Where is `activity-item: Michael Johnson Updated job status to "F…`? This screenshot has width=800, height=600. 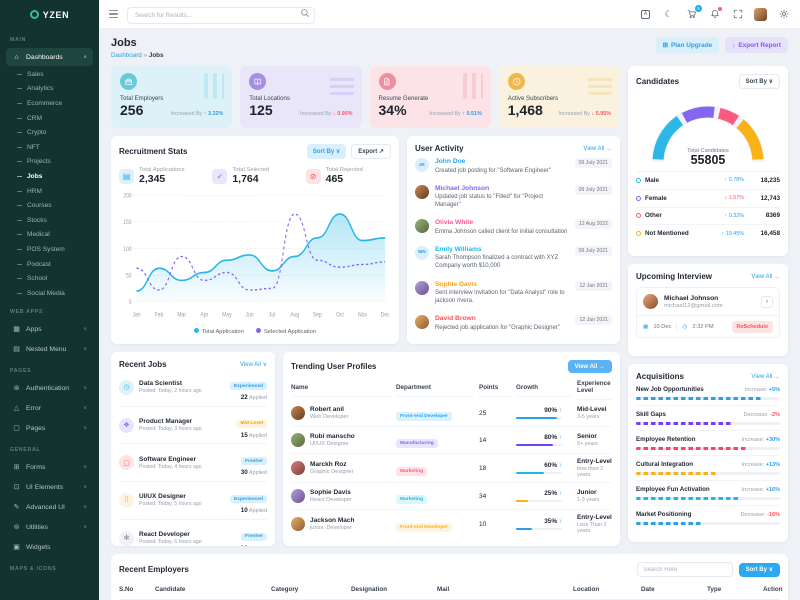
activity-item: Michael Johnson Updated job status to "F… is located at coordinates (513, 197).